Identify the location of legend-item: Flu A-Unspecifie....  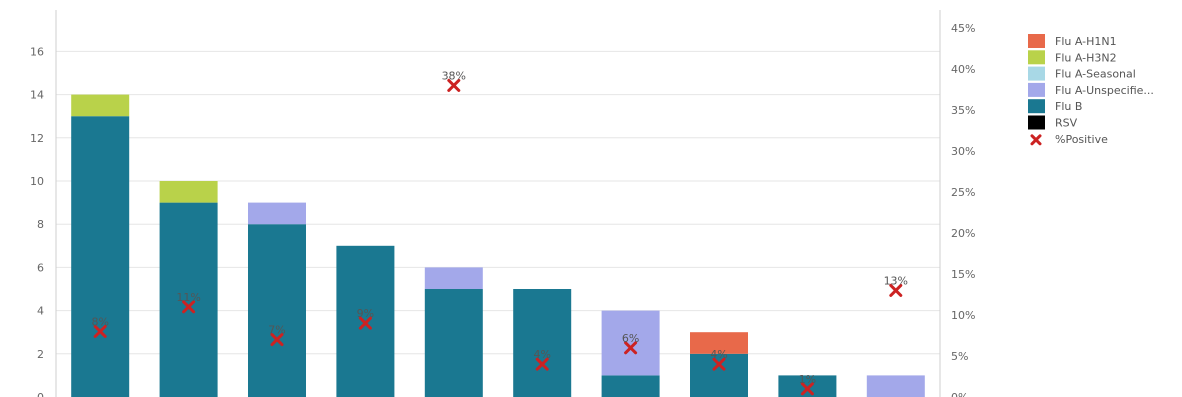
(1091, 89).